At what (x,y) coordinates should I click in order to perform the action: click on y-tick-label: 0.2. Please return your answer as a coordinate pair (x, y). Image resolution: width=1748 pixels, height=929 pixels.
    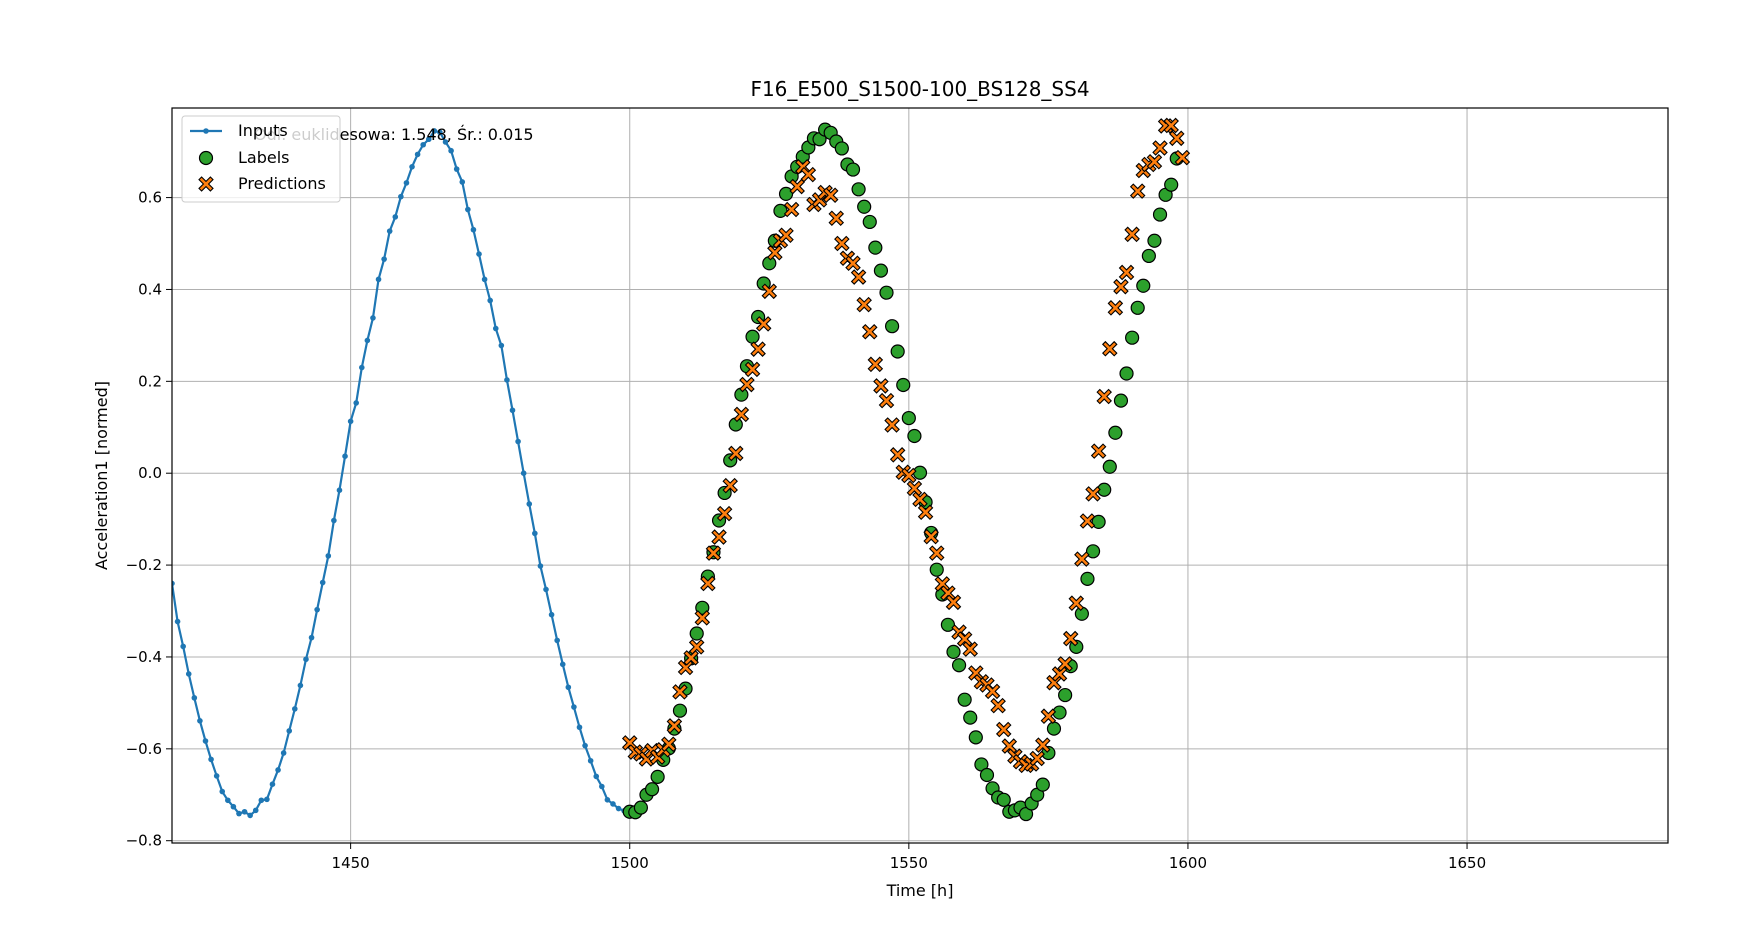
    Looking at the image, I should click on (150, 381).